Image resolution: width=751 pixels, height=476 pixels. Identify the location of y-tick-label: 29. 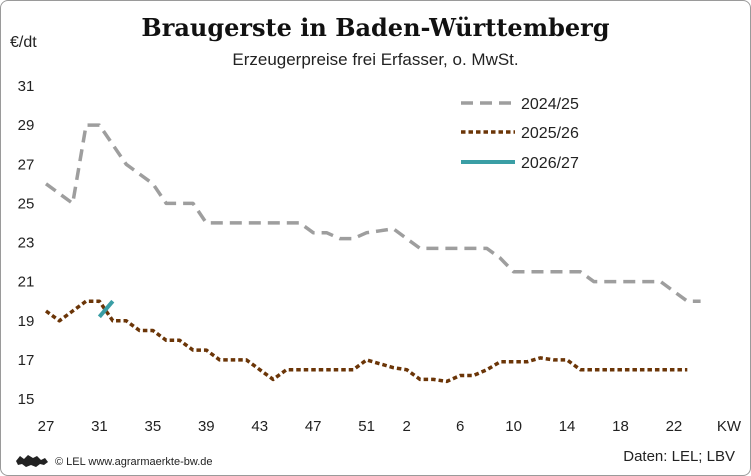
(26, 125).